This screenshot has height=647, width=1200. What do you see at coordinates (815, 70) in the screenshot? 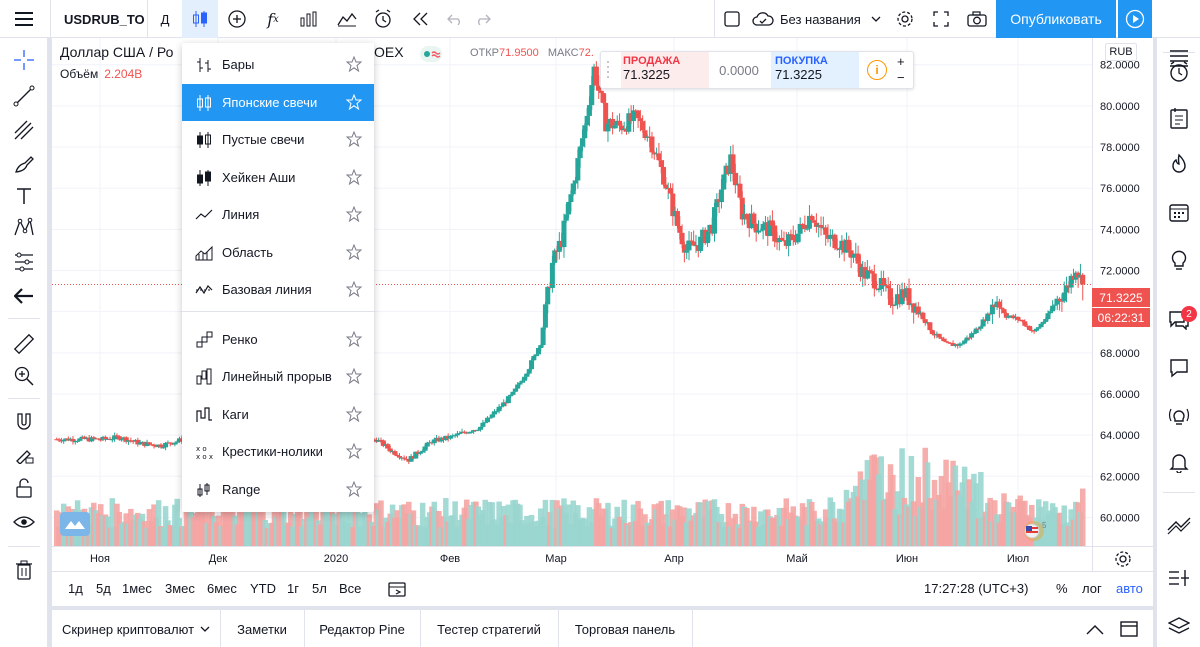
I see `buy-button: ПОКУПКА 71.3225` at bounding box center [815, 70].